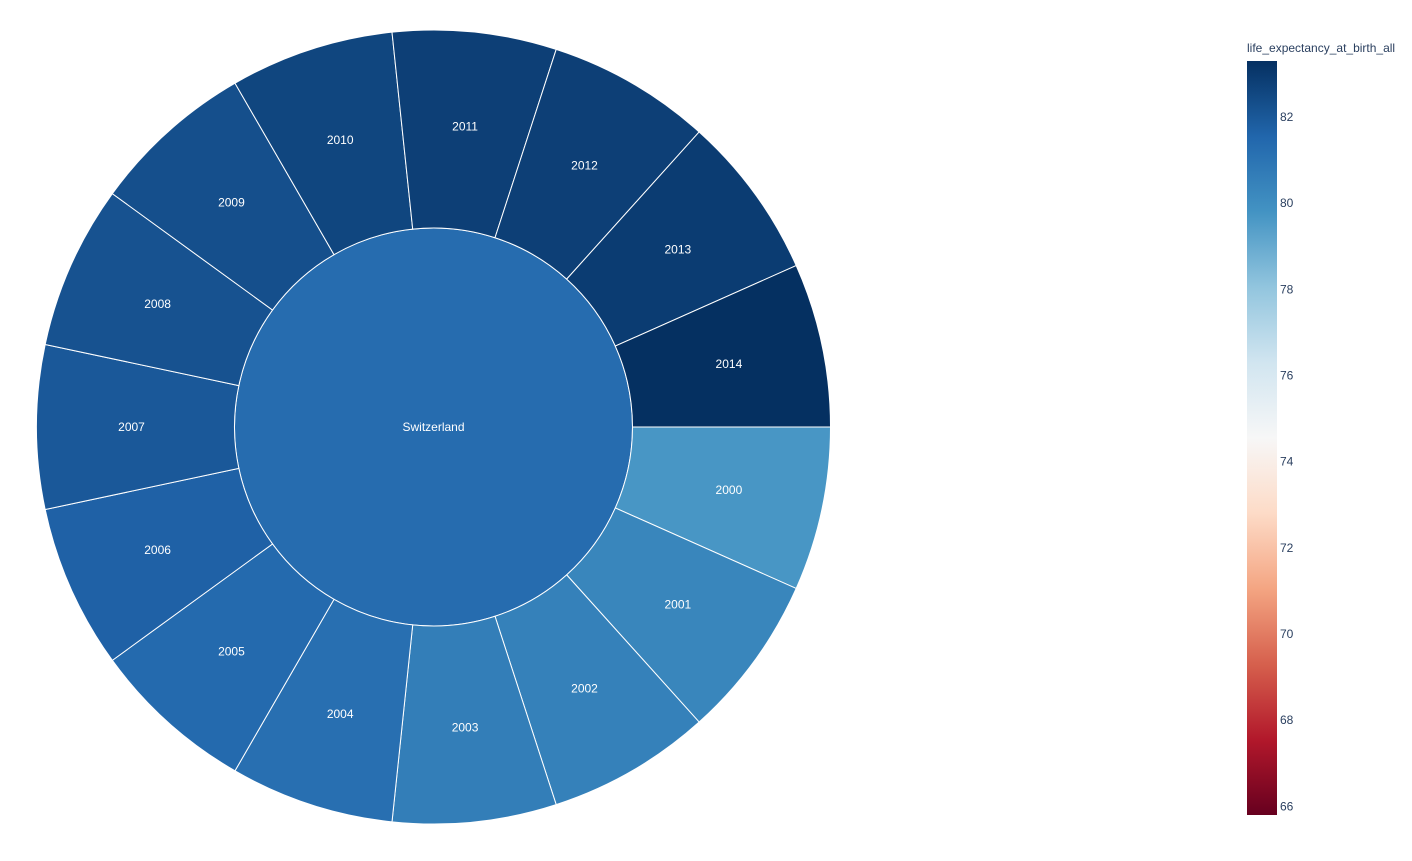 The width and height of the screenshot is (1412, 861). Describe the element at coordinates (231, 651) in the screenshot. I see `segment-label-2005: 2005` at that location.